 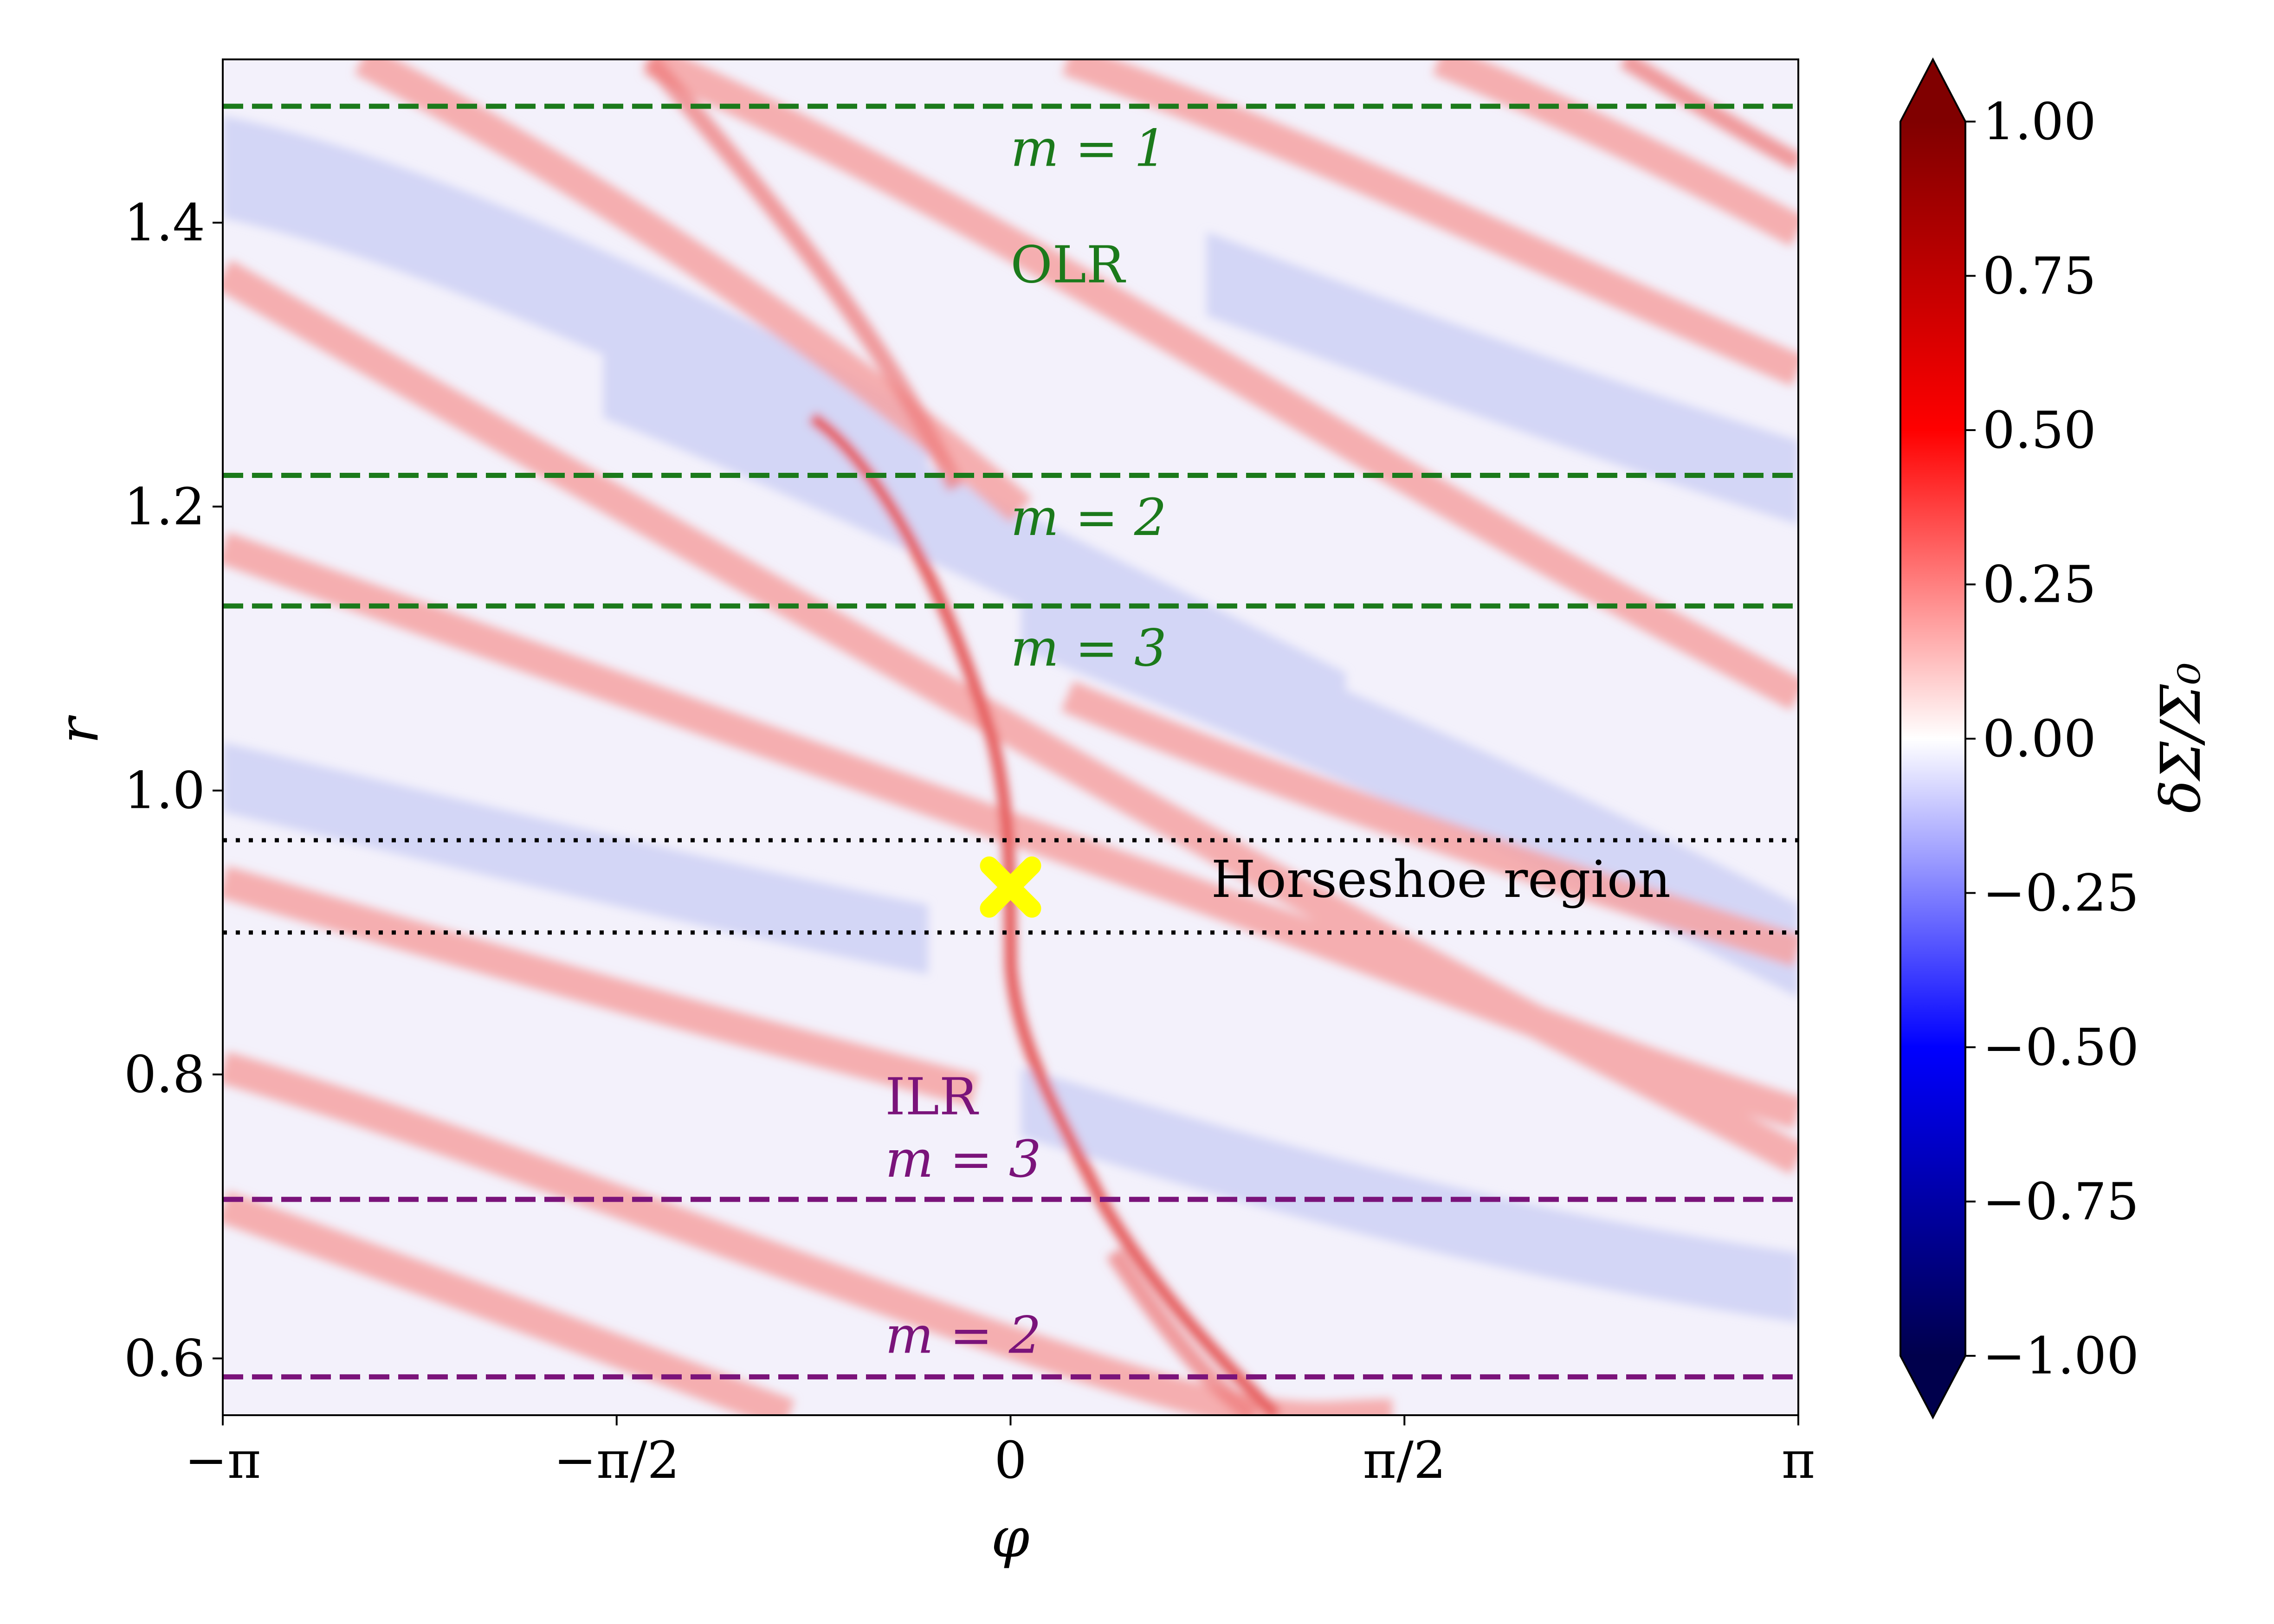 I want to click on y-axis-ticks: 0.6 0.8 1.0 1.2 1.4, so click(x=173, y=791).